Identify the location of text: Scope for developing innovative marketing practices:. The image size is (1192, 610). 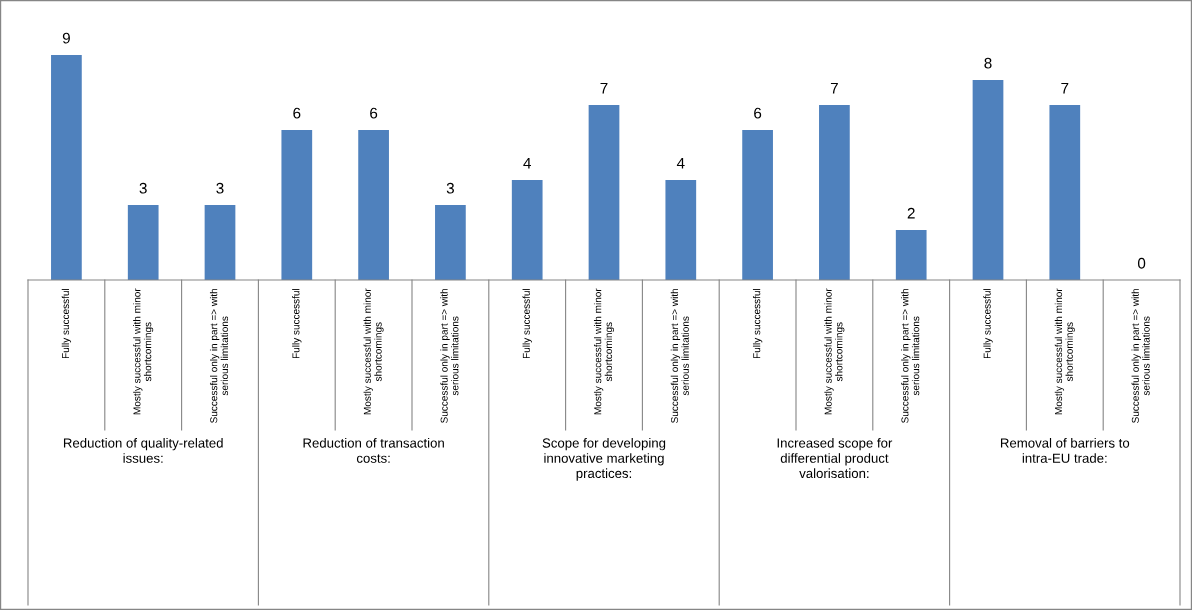
(604, 459).